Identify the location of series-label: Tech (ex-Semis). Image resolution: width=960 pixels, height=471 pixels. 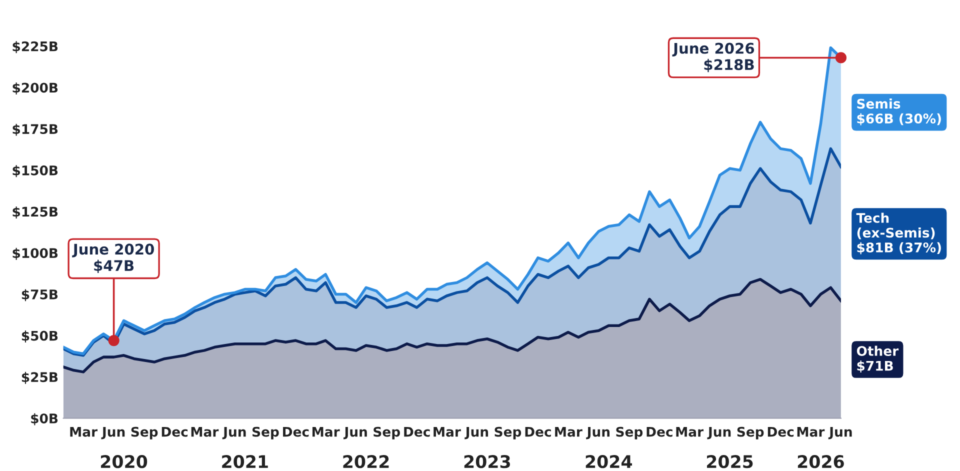
(895, 226).